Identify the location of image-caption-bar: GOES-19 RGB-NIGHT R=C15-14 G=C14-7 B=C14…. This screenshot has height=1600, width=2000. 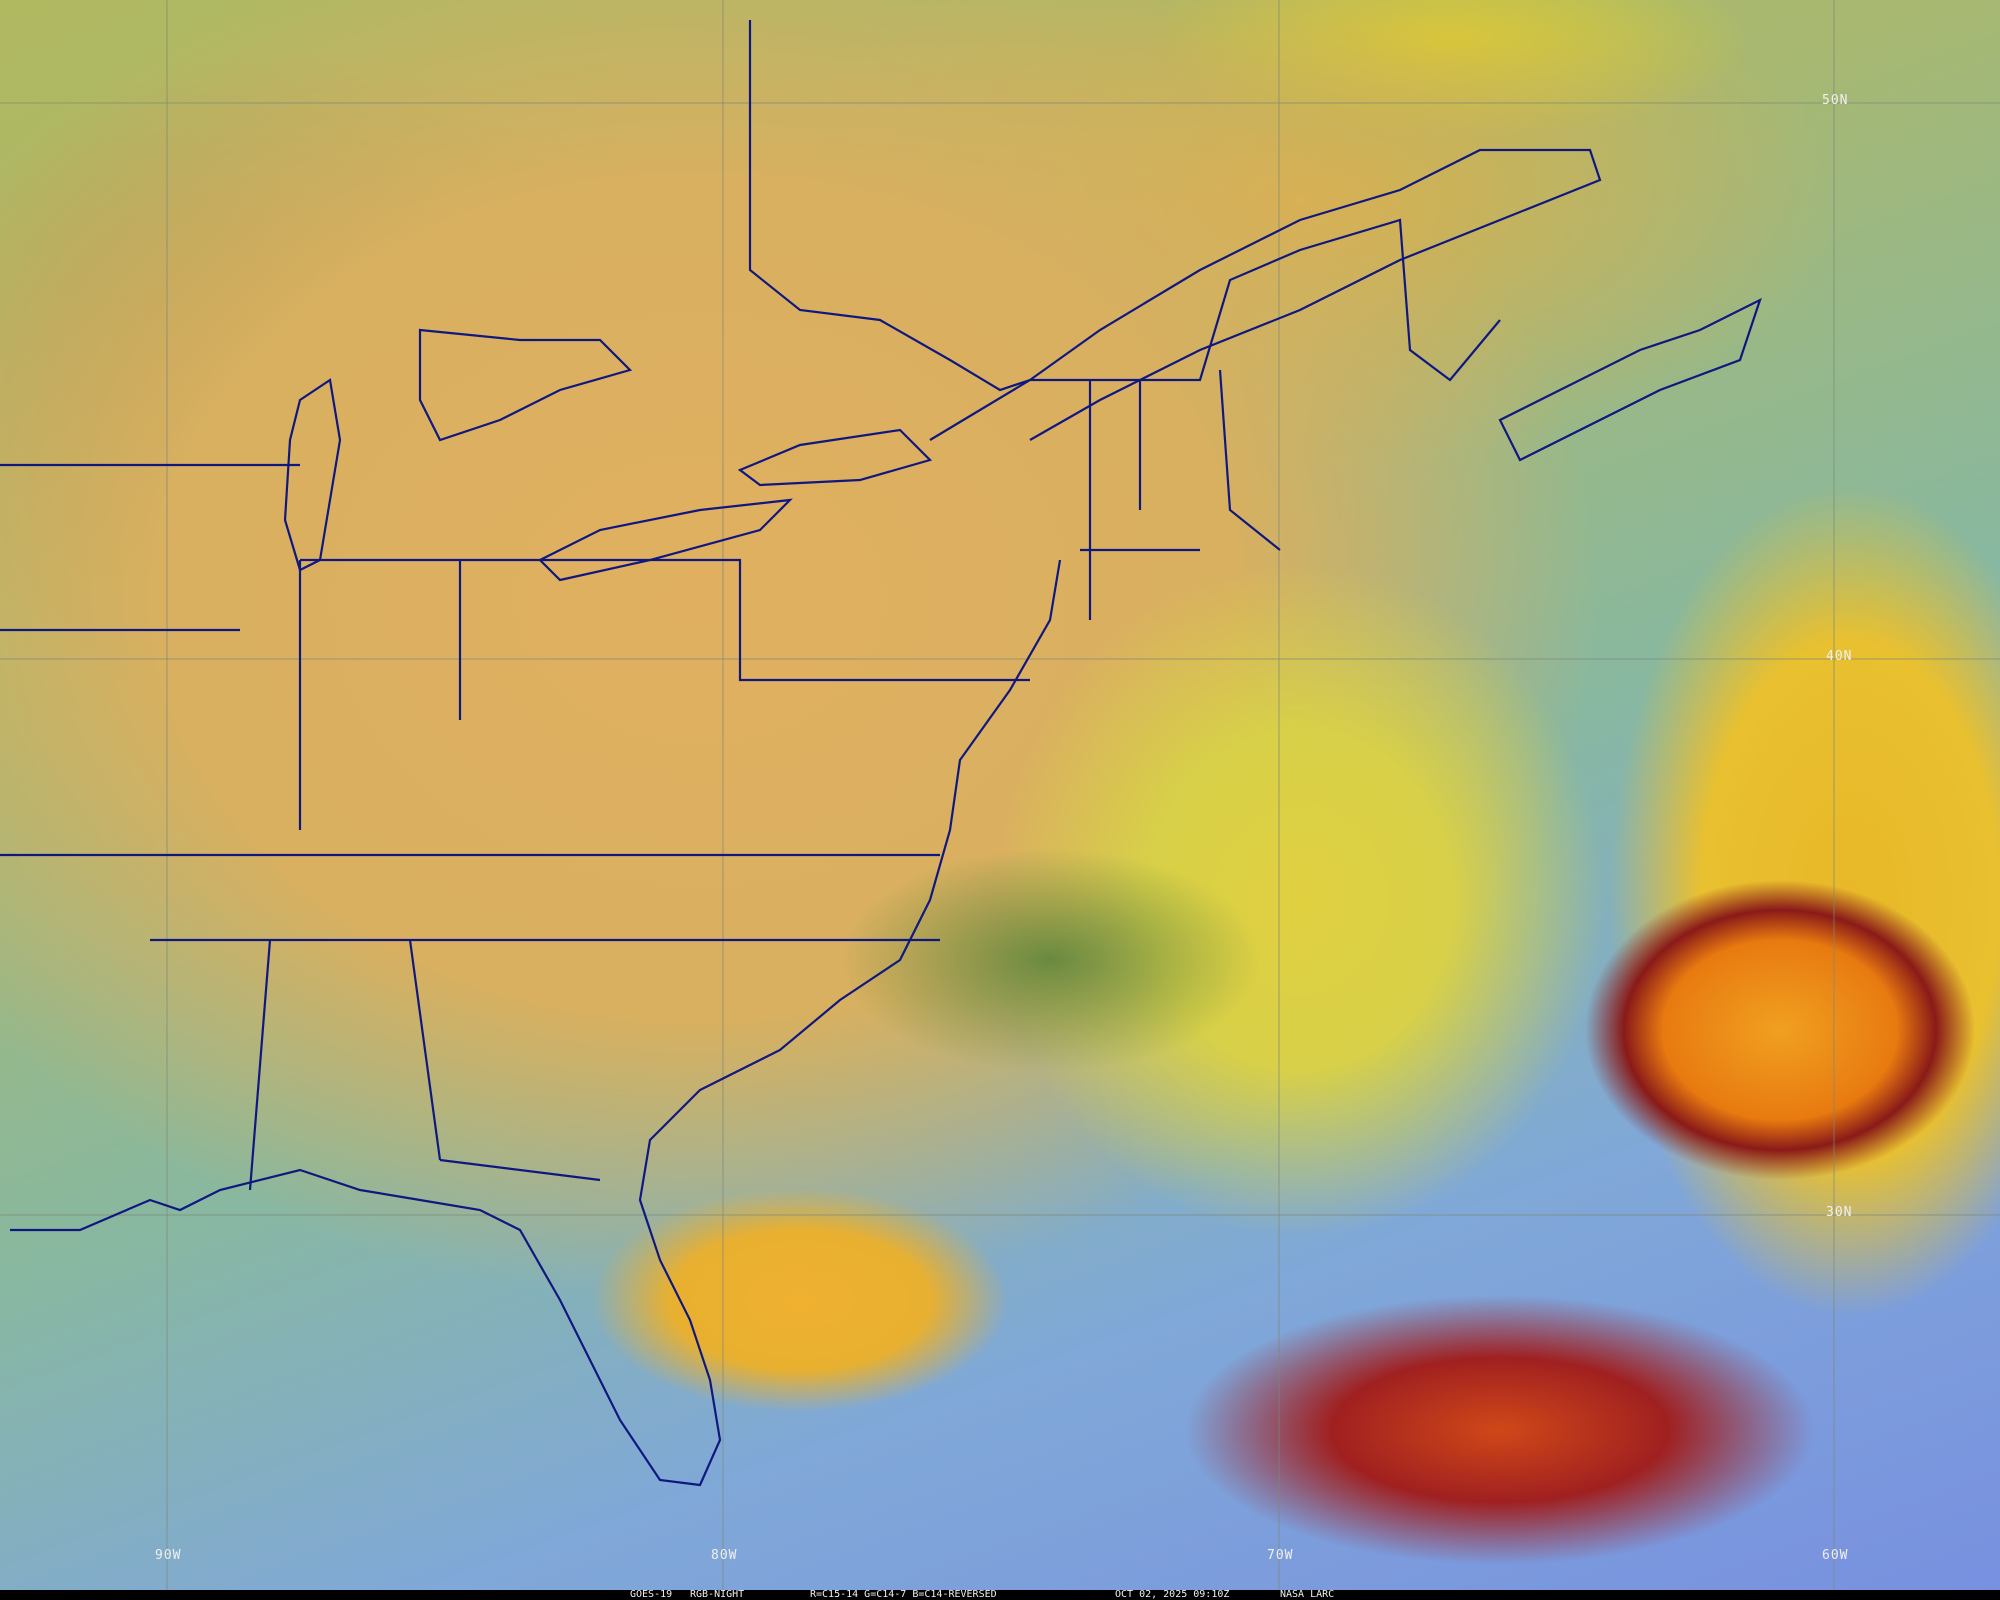
(1000, 1595).